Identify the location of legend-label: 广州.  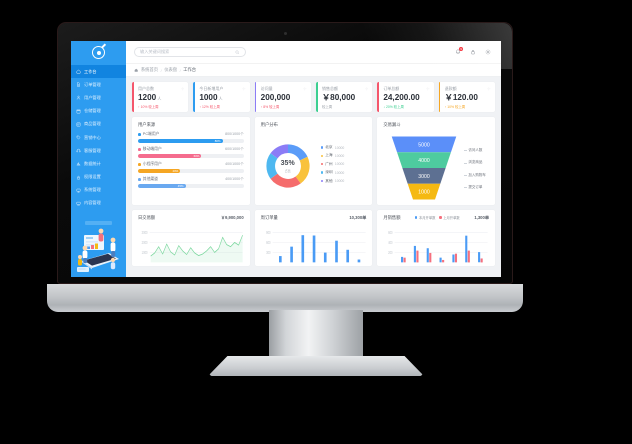
(329, 163).